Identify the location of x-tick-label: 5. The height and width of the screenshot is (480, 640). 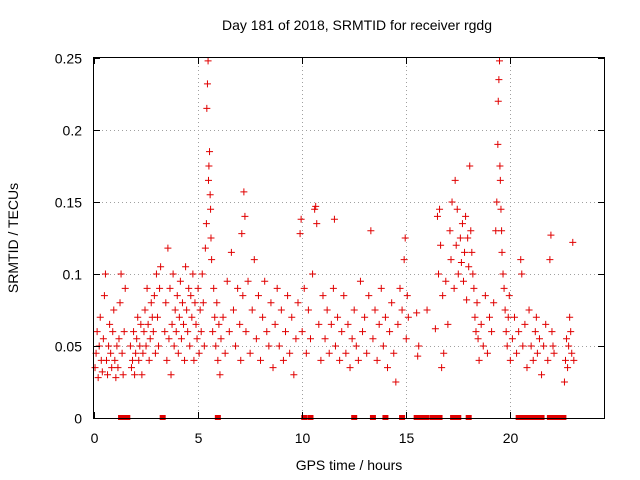
(199, 438).